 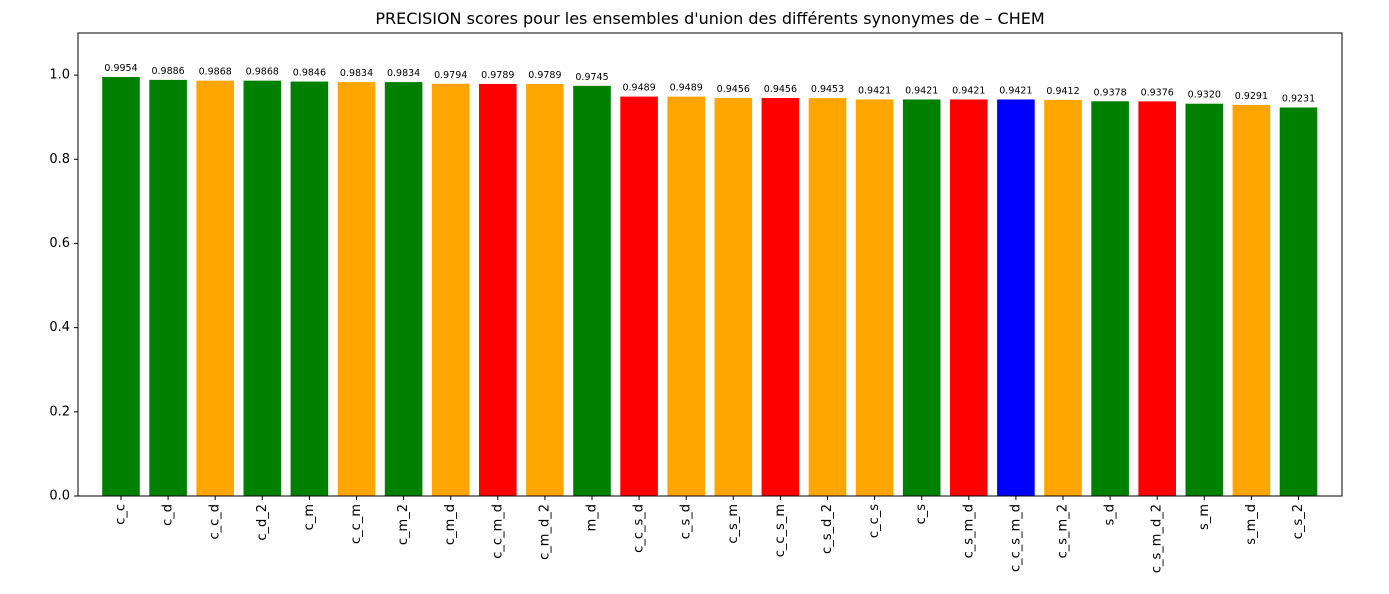 I want to click on bar-value-label: 0.9412, so click(x=1062, y=91).